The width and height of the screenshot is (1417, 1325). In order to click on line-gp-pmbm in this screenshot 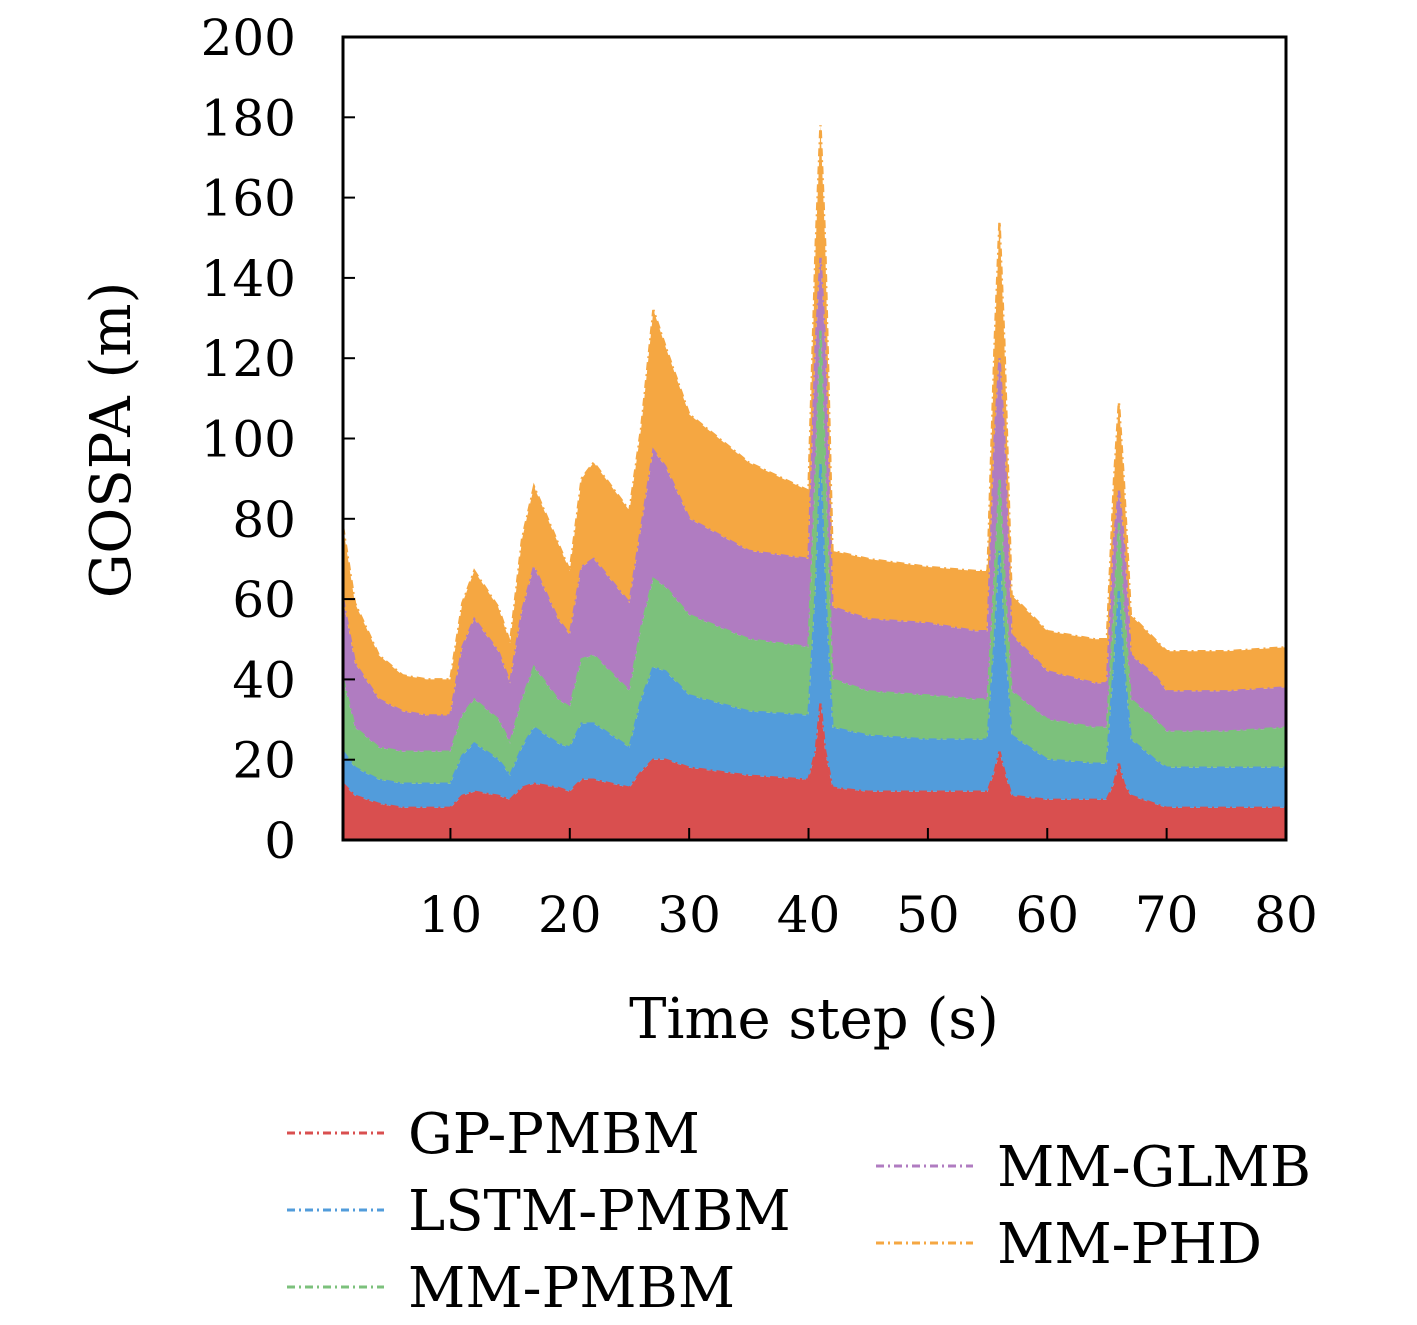, I will do `click(814, 756)`.